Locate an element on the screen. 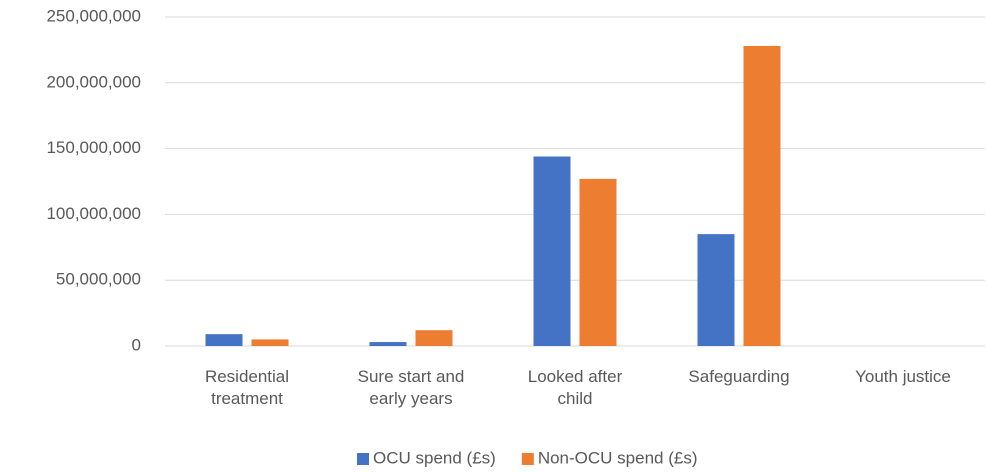 The image size is (987, 473). x-tick-label: Safeguarding is located at coordinates (739, 376).